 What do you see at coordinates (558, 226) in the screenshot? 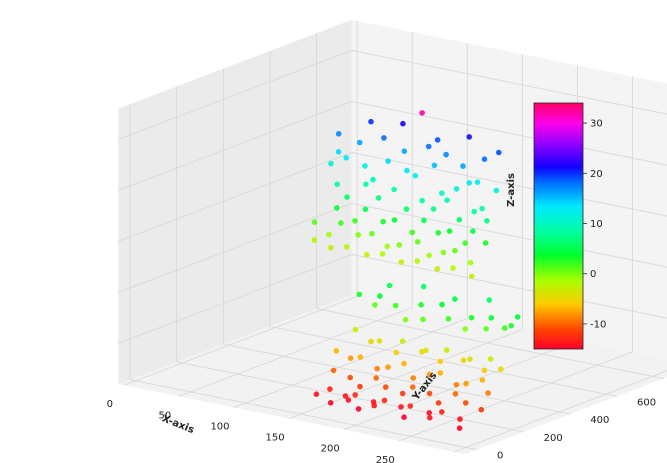
I see `colorbar-gradient` at bounding box center [558, 226].